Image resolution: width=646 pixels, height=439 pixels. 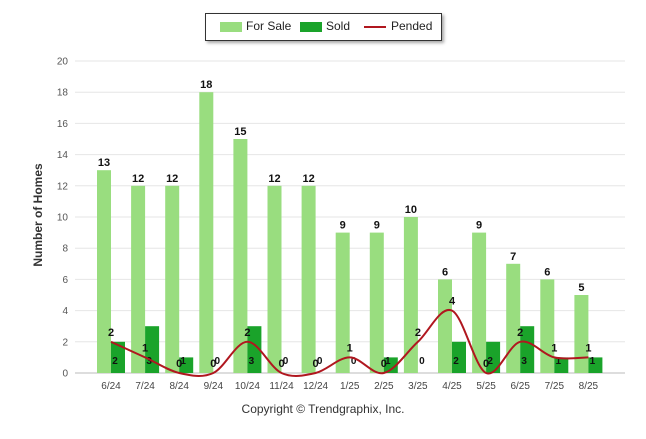 What do you see at coordinates (323, 409) in the screenshot?
I see `copyright-footer: Copyright © Trendgraphix, Inc.` at bounding box center [323, 409].